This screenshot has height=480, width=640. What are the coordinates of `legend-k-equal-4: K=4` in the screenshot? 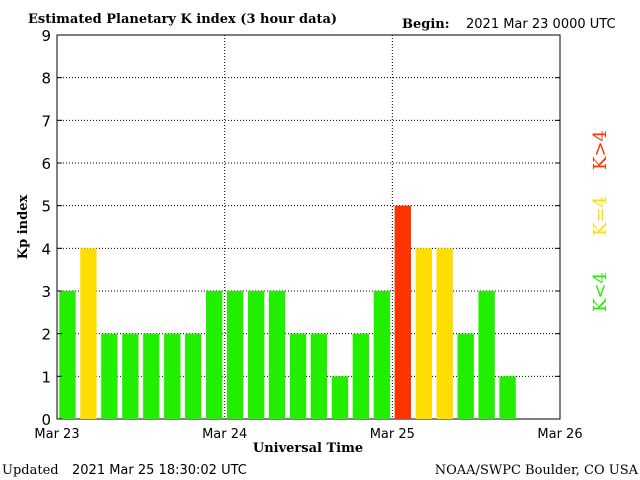 It's located at (600, 216).